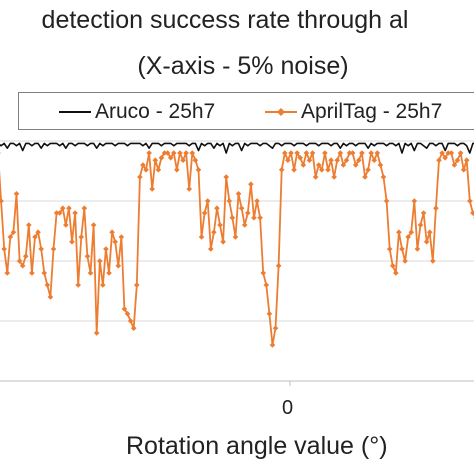  What do you see at coordinates (246, 111) in the screenshot?
I see `chart-legend: Aruco - 25h7 AprilTag - 25h7` at bounding box center [246, 111].